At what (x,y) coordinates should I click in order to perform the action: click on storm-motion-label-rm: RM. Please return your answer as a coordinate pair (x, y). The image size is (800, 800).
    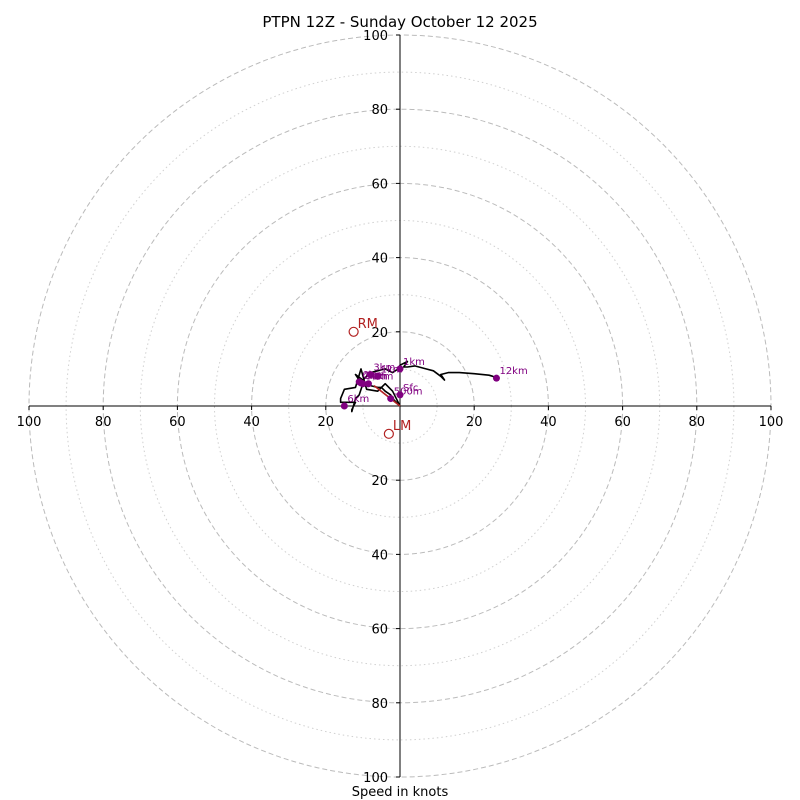
    Looking at the image, I should click on (368, 324).